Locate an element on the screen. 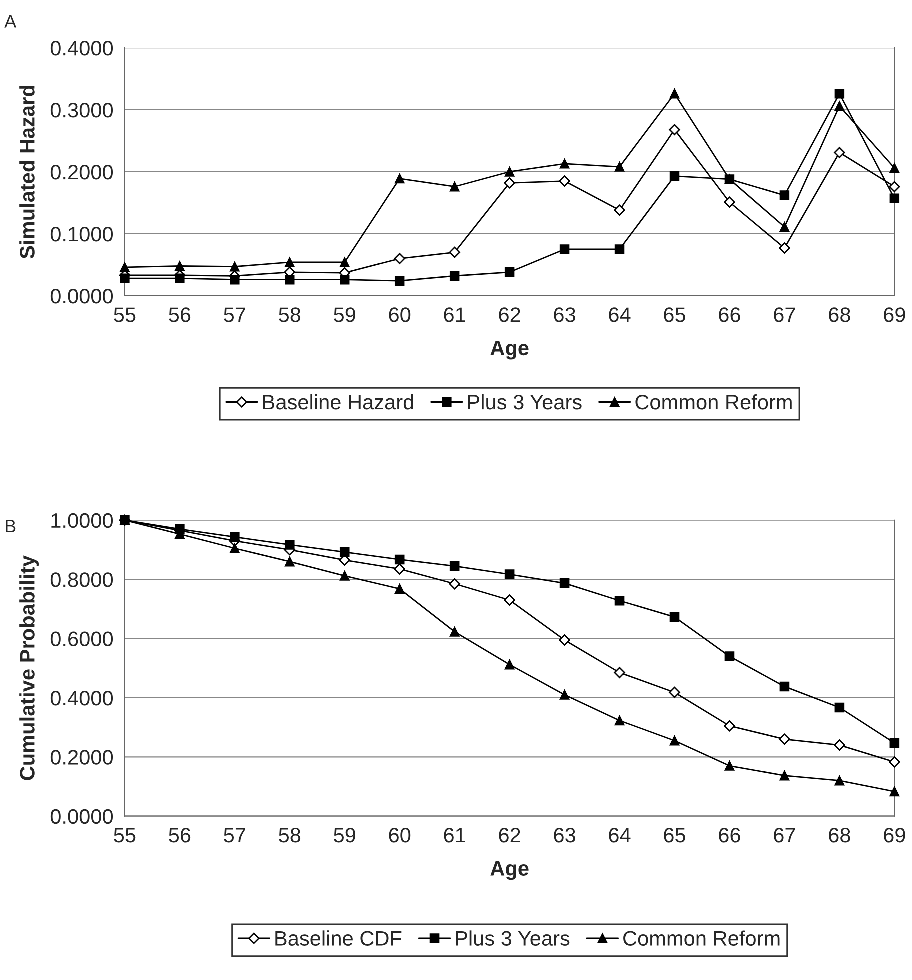  y-tick-label: 0.3000 is located at coordinates (82, 110).